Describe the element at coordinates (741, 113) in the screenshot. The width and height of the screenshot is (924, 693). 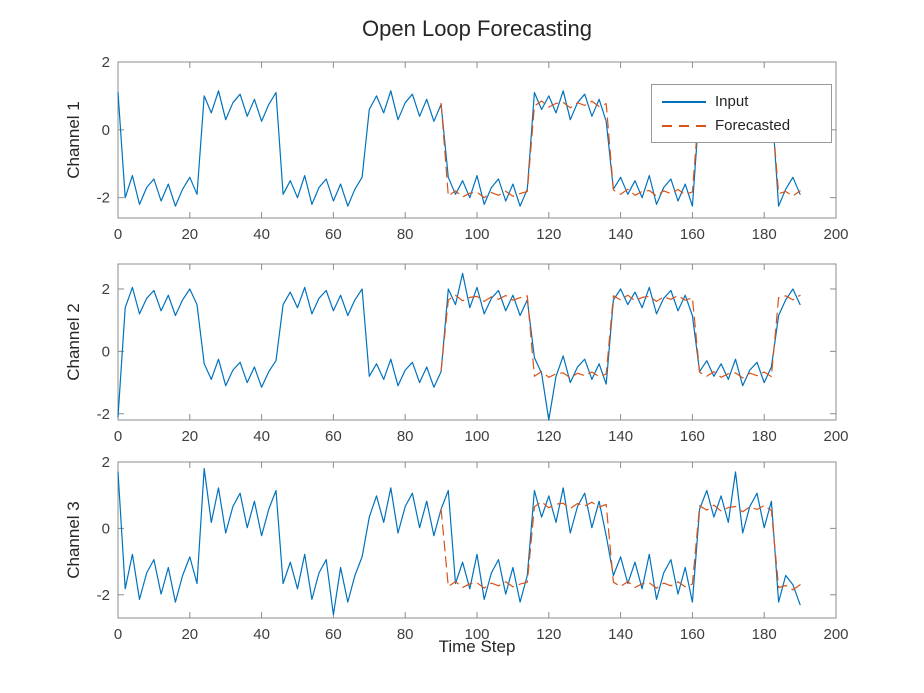
I see `legend: Input Forecasted` at that location.